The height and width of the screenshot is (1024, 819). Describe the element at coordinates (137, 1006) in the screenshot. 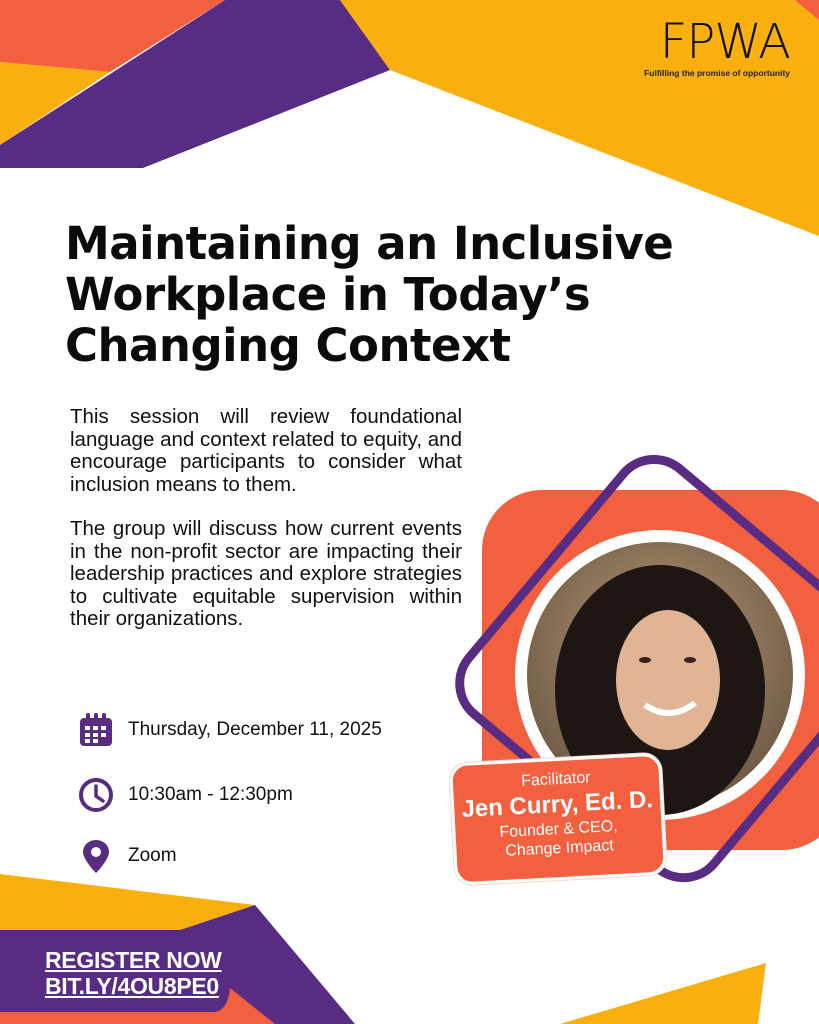

I see `shape-orange-bottom` at that location.